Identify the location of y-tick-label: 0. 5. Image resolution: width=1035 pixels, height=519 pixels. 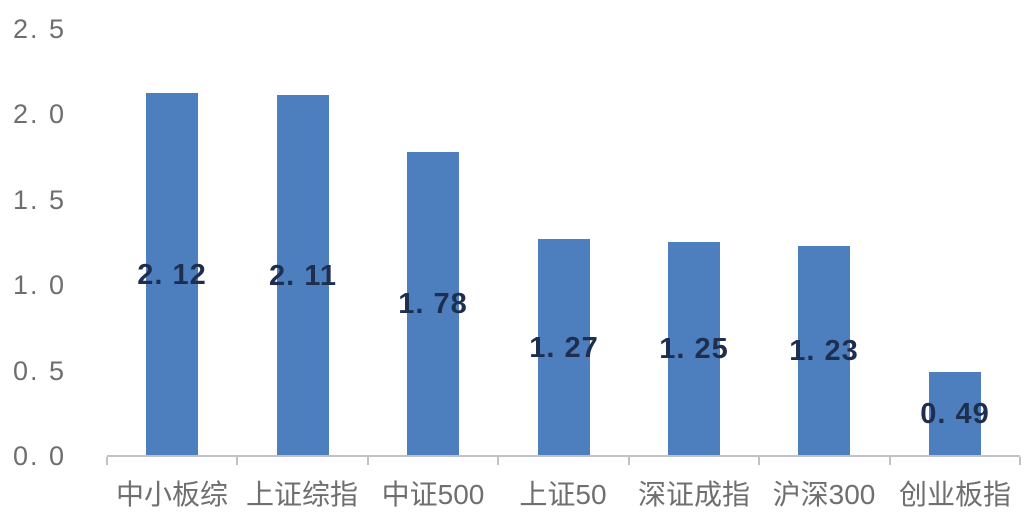
(40, 370).